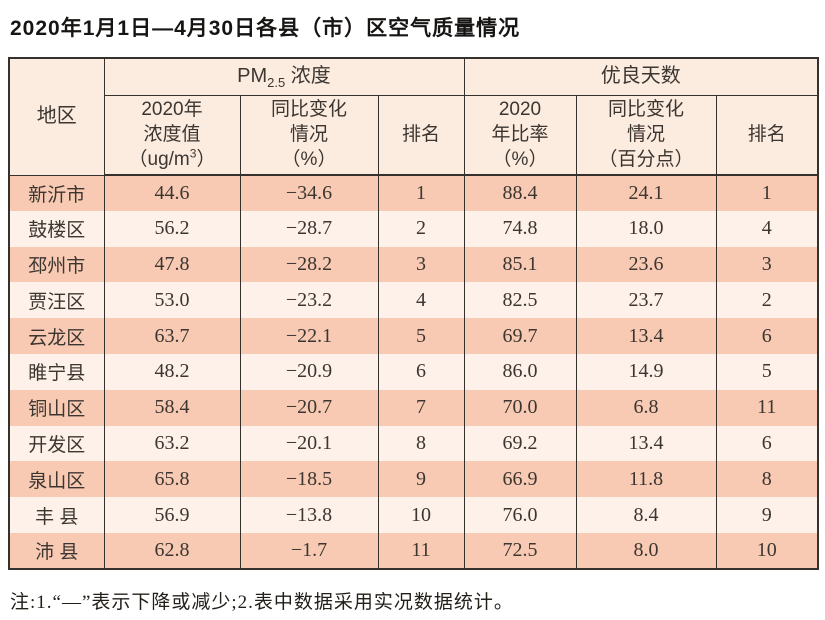 The width and height of the screenshot is (825, 620). Describe the element at coordinates (308, 193) in the screenshot. I see `pm-change-cell: −34.6` at that location.